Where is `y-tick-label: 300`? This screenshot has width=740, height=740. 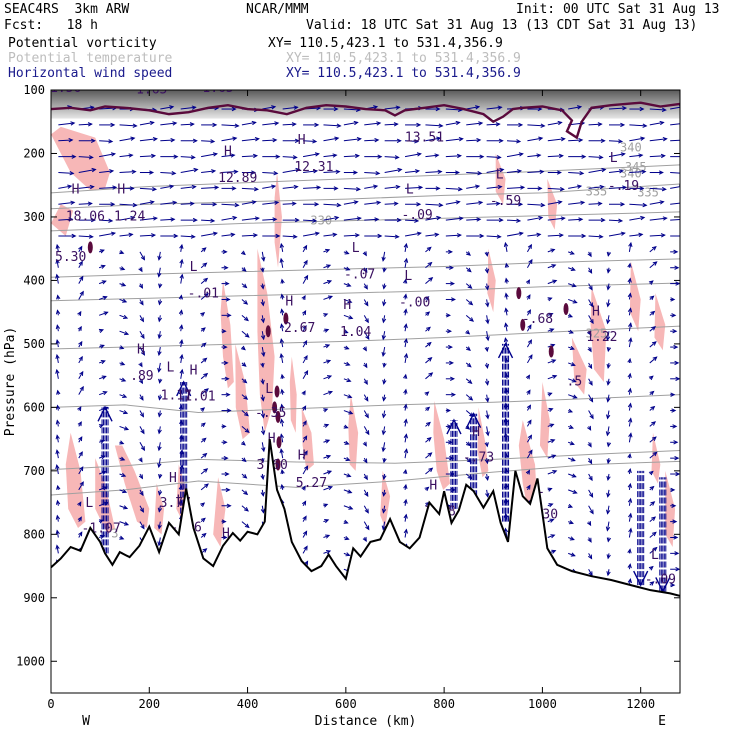
y-tick-label: 300 is located at coordinates (34, 217).